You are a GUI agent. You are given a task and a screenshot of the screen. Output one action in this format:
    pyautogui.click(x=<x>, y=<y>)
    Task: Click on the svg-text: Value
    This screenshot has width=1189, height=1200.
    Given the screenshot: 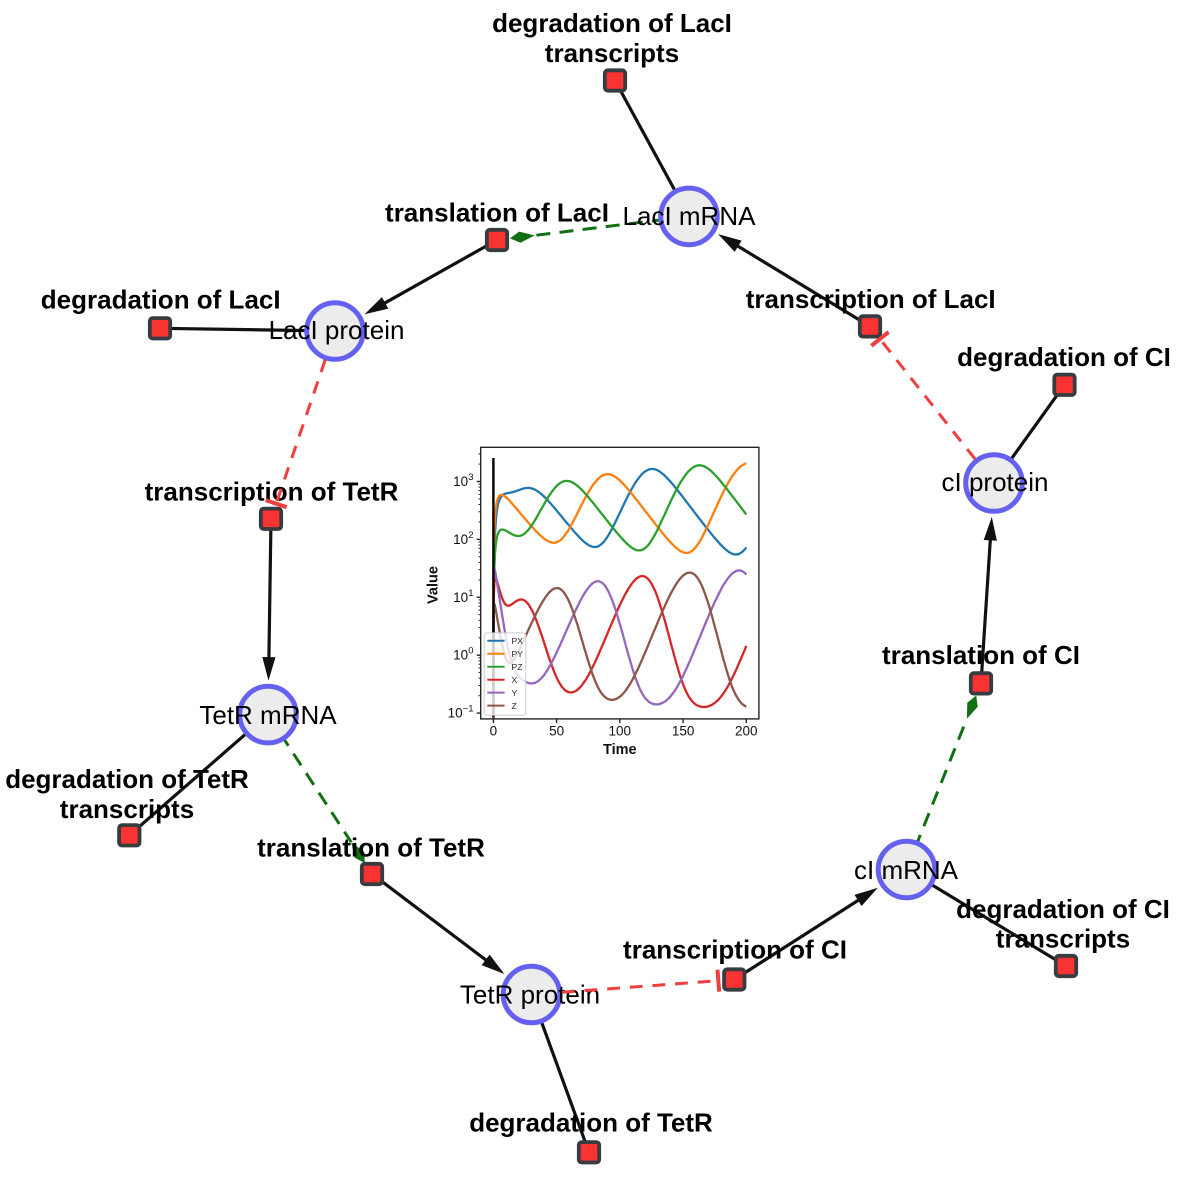 What is the action you would take?
    pyautogui.click(x=433, y=585)
    